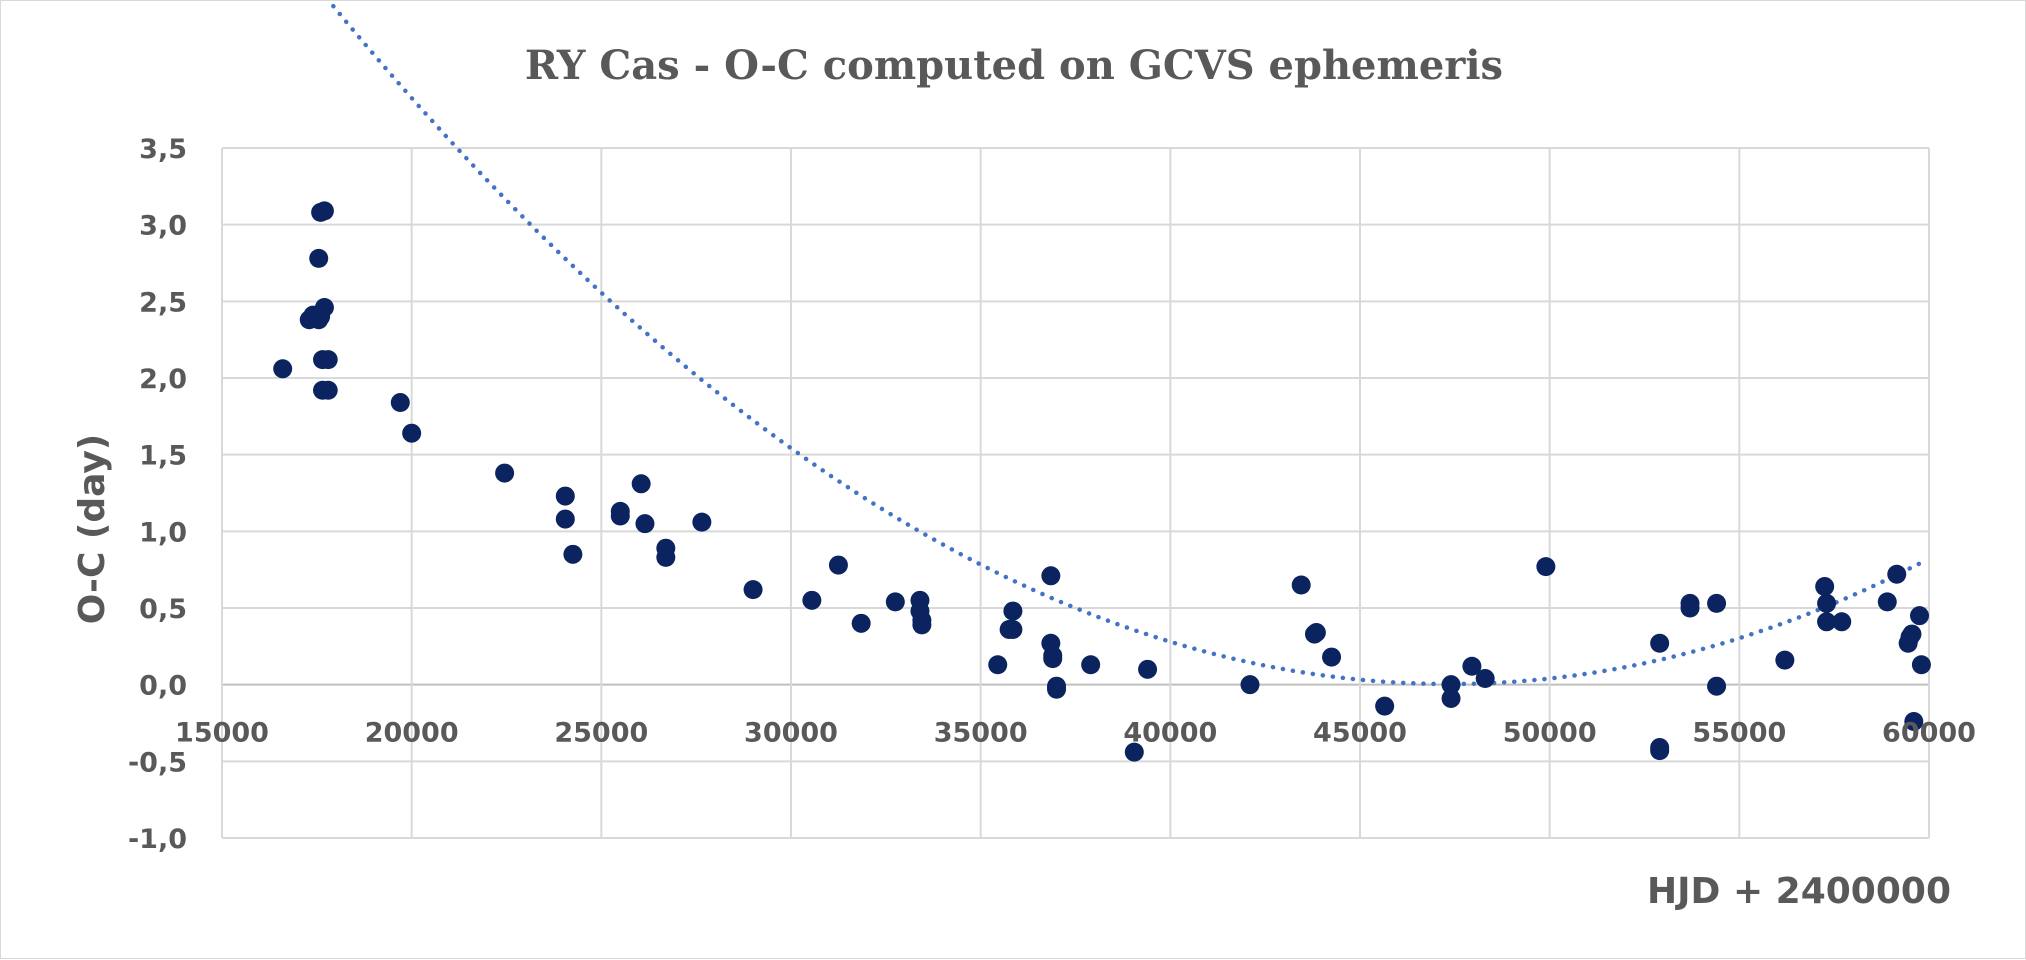  I want to click on y-tick-label: 1,0, so click(163, 532).